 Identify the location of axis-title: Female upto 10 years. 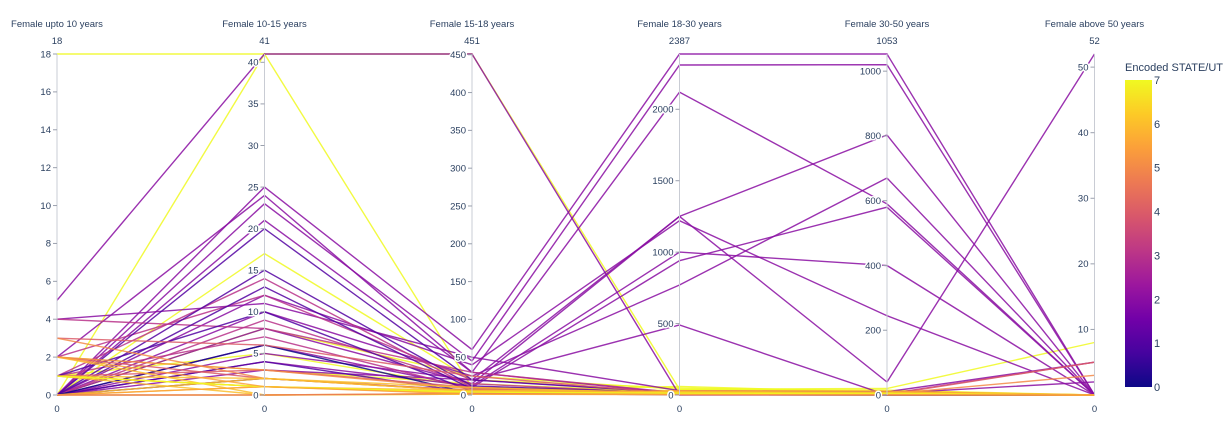
(57, 24).